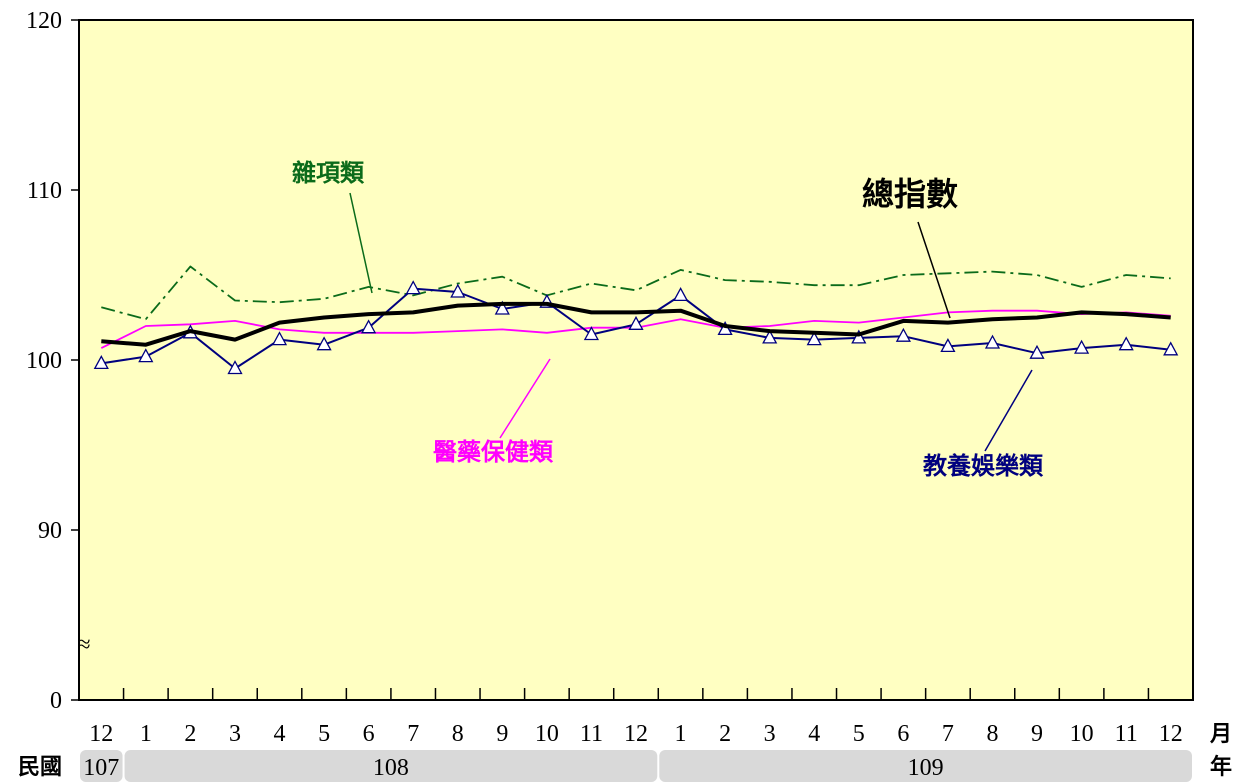  I want to click on year-label: 109, so click(926, 768).